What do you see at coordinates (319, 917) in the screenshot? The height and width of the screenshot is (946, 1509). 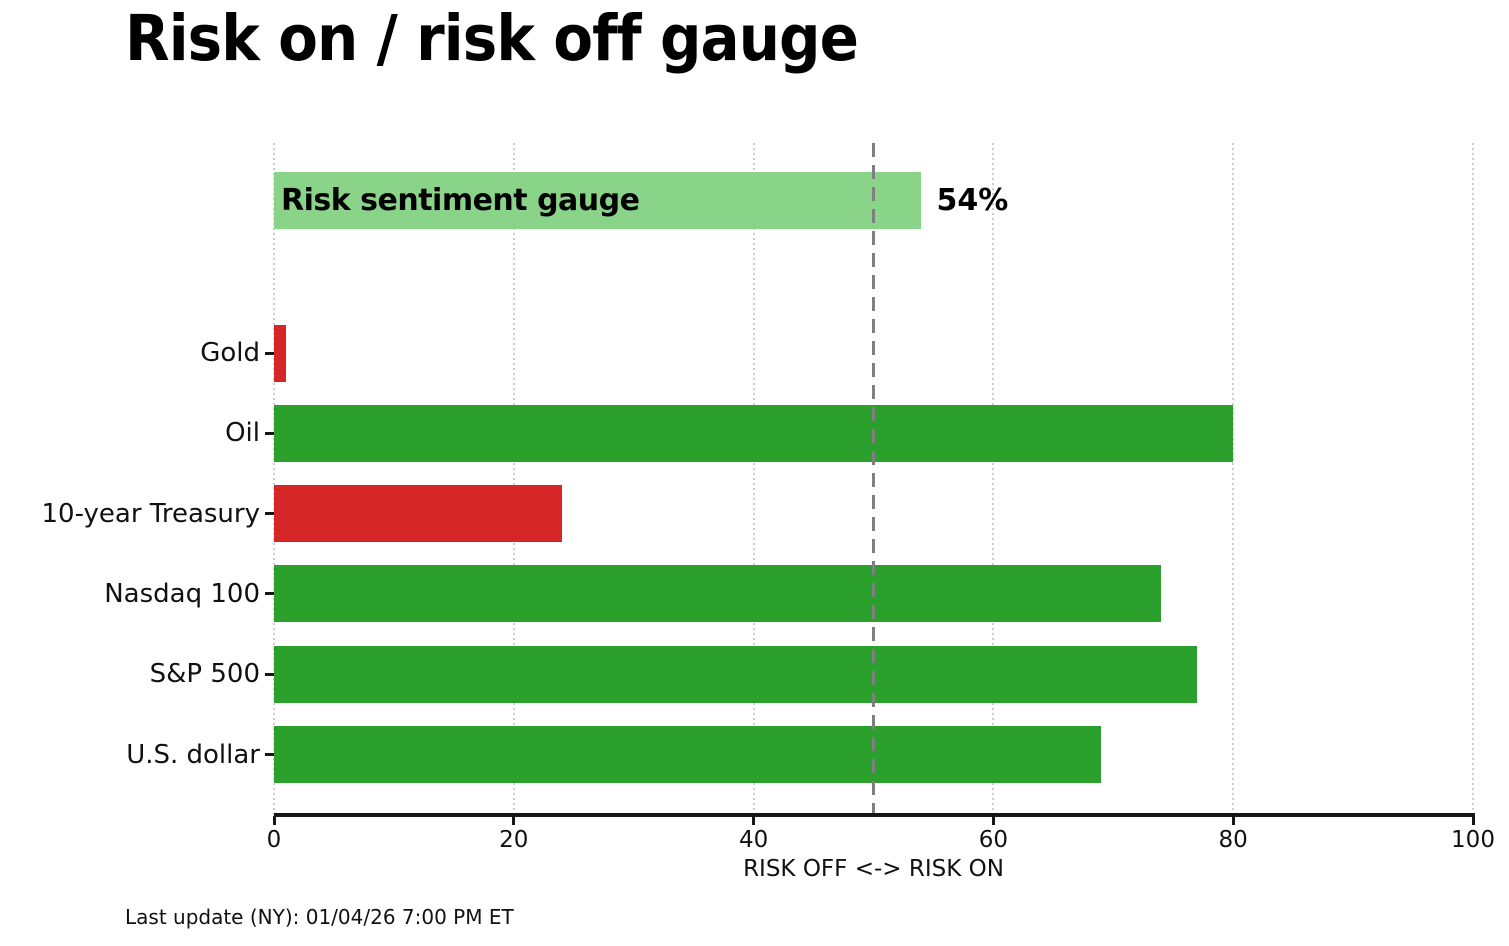 I see `last-update-note: Last update (NY): 01/04/26 7:00 PM ET` at bounding box center [319, 917].